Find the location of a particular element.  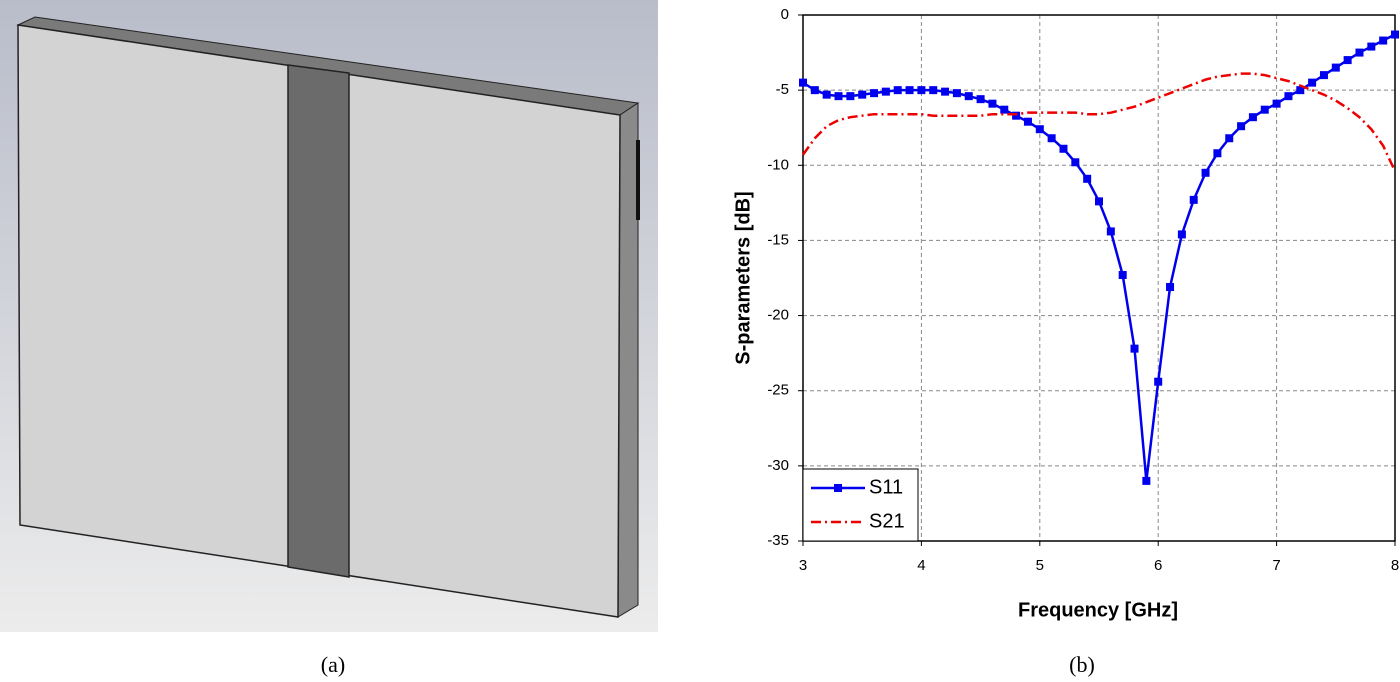

x-tick-label: 4 is located at coordinates (921, 565).